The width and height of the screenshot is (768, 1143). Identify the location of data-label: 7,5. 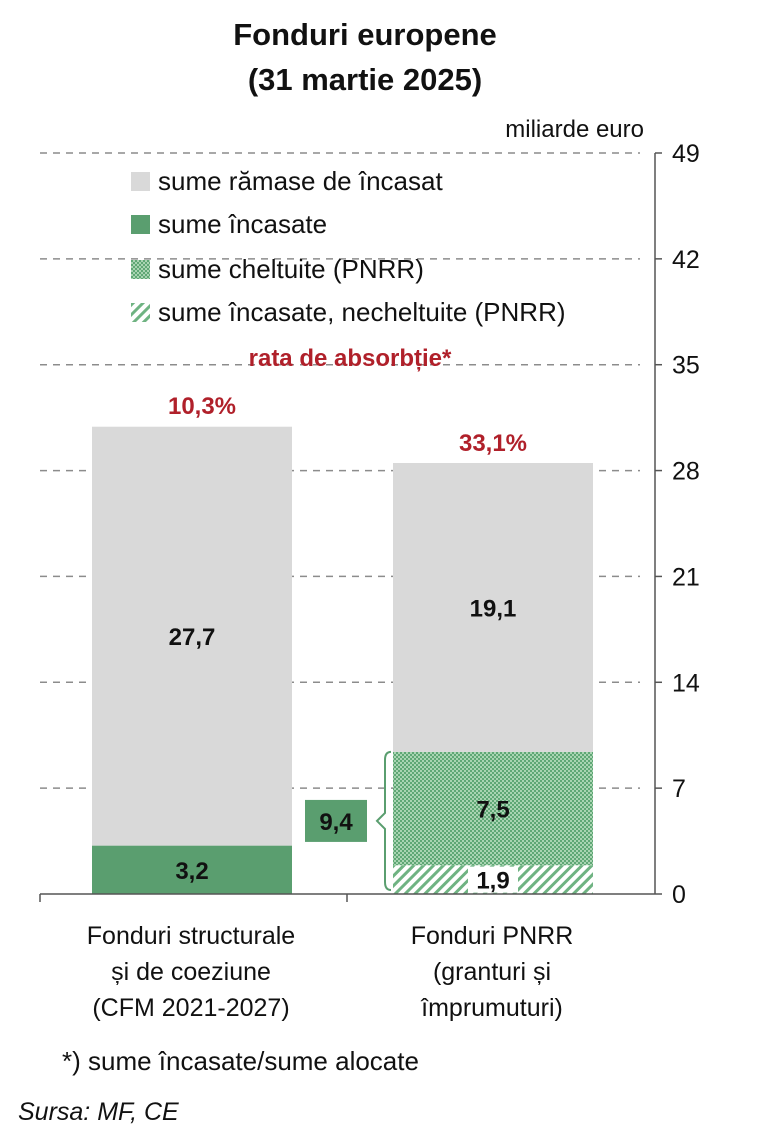
(492, 810).